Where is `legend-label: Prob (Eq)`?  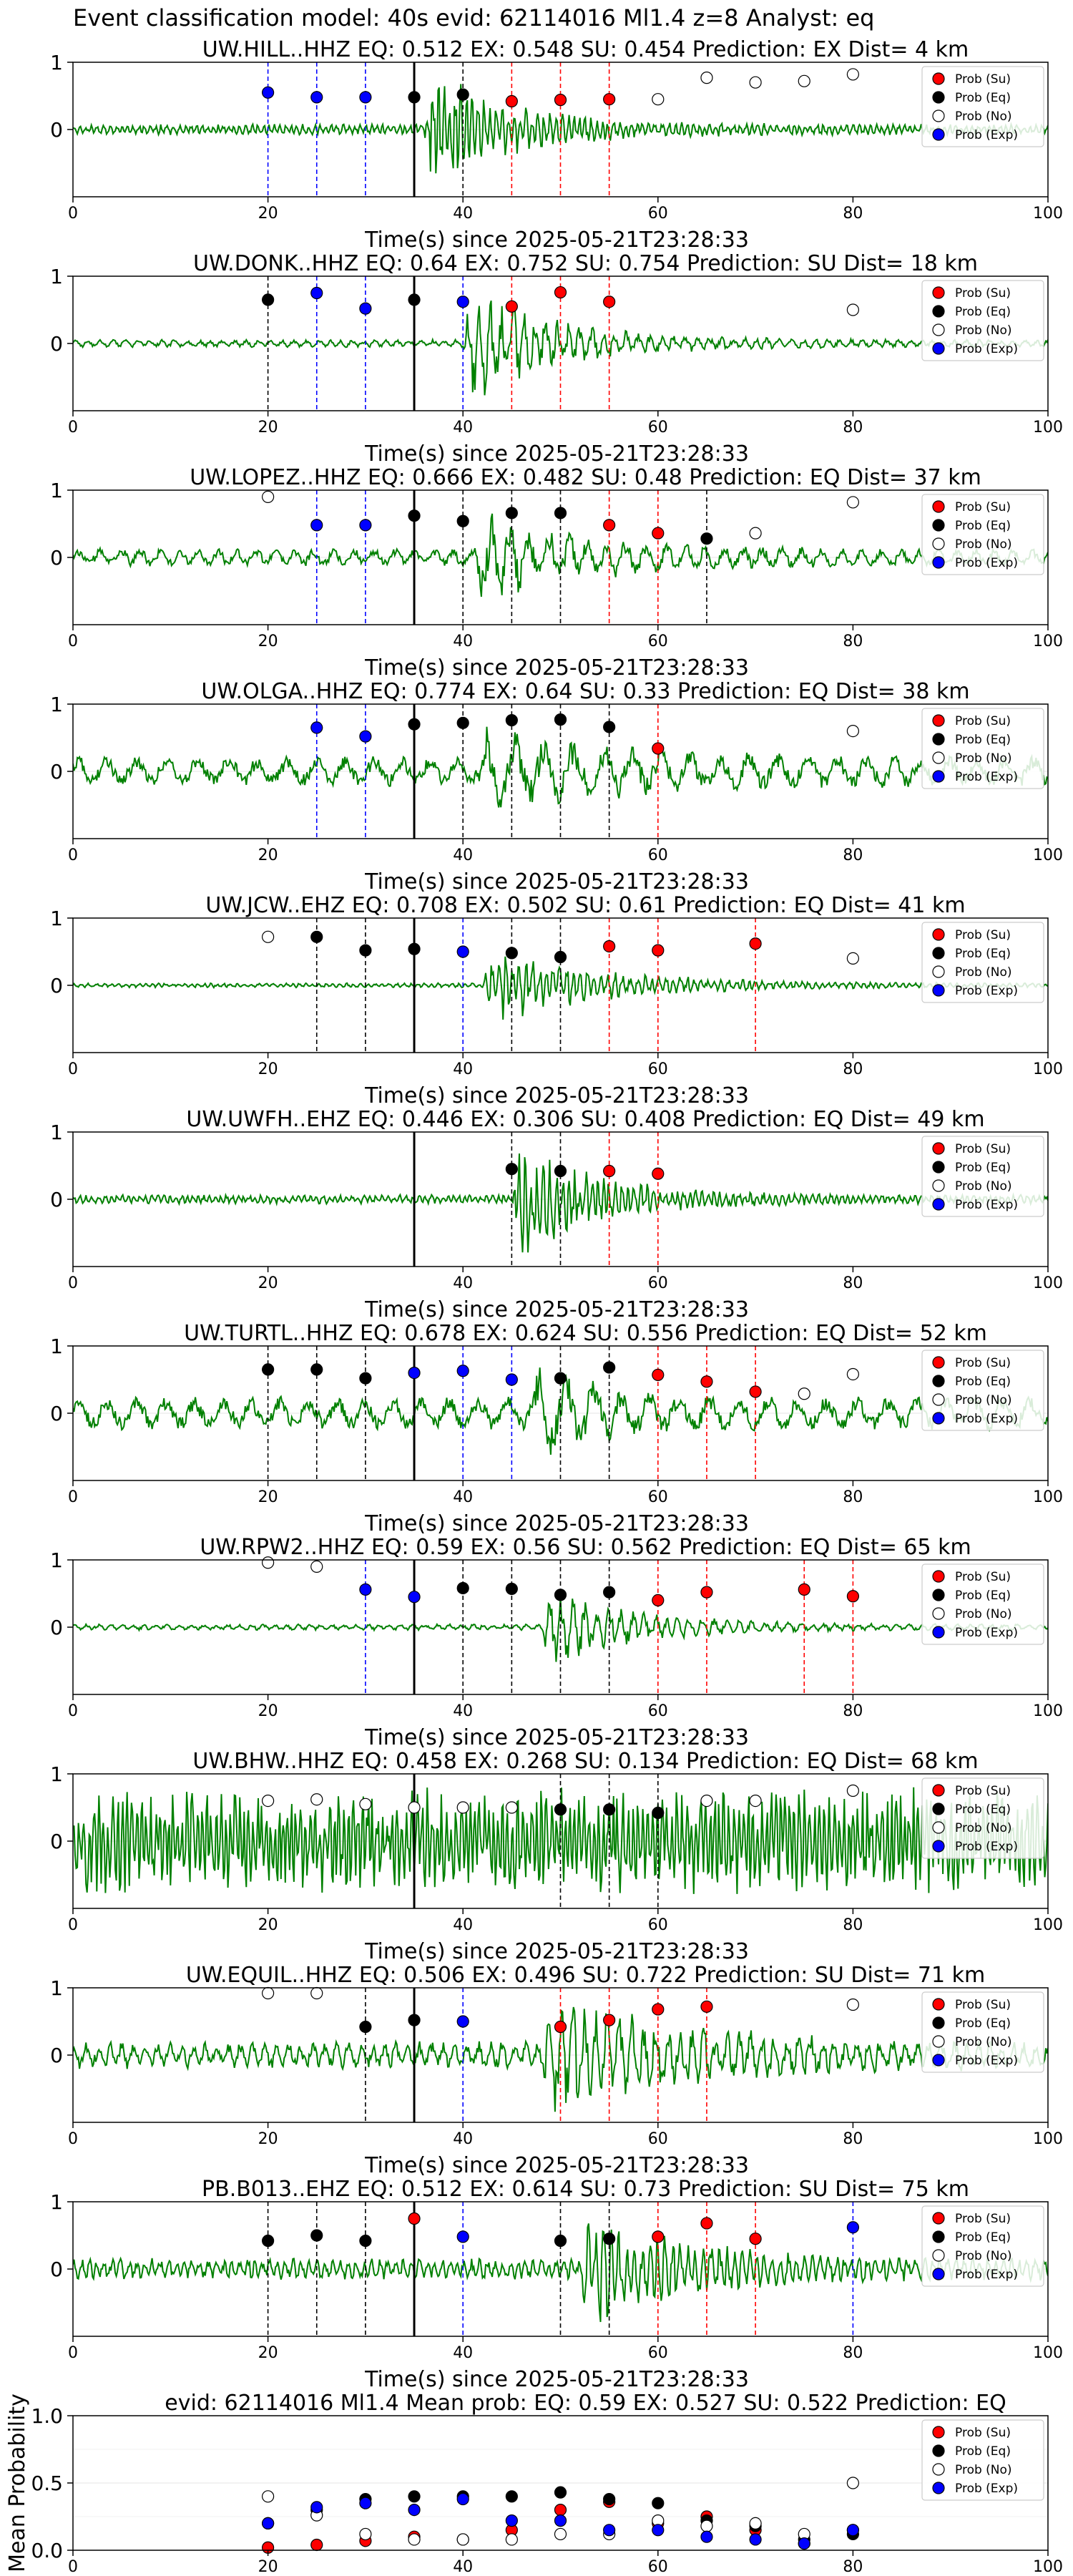
legend-label: Prob (Eq) is located at coordinates (983, 526).